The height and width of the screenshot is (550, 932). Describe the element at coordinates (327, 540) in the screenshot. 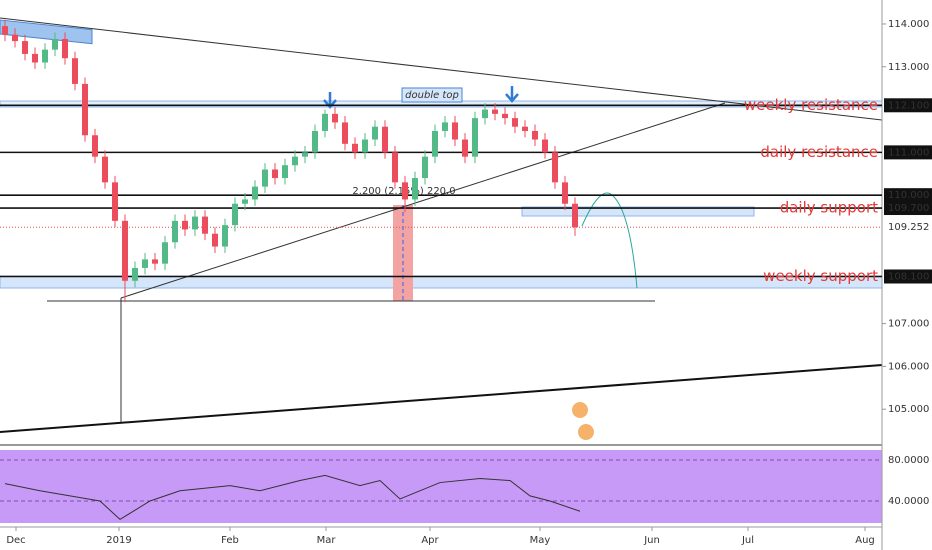

I see `x-tick-label: Mar` at that location.